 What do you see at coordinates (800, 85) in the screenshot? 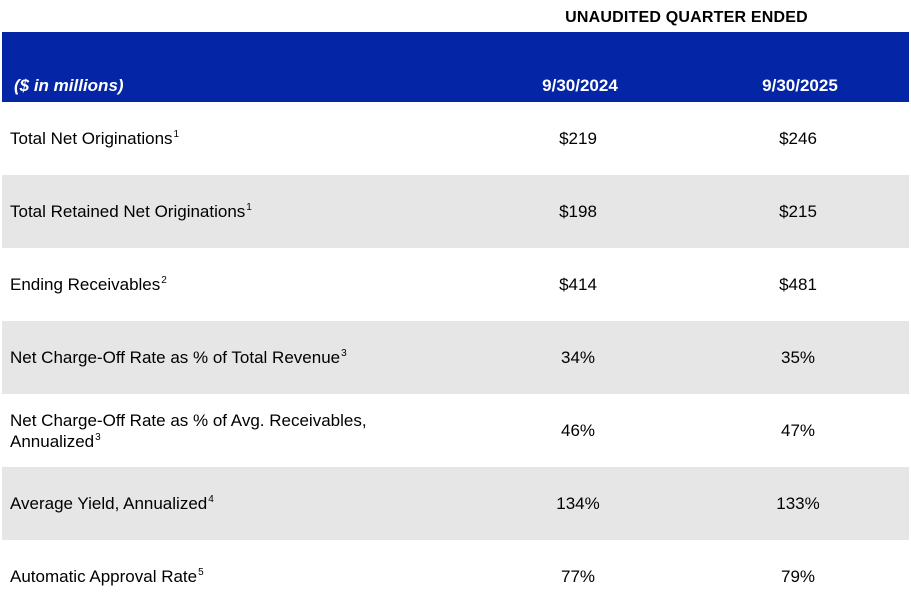
I see `column-header-2025: 9/30/2025` at bounding box center [800, 85].